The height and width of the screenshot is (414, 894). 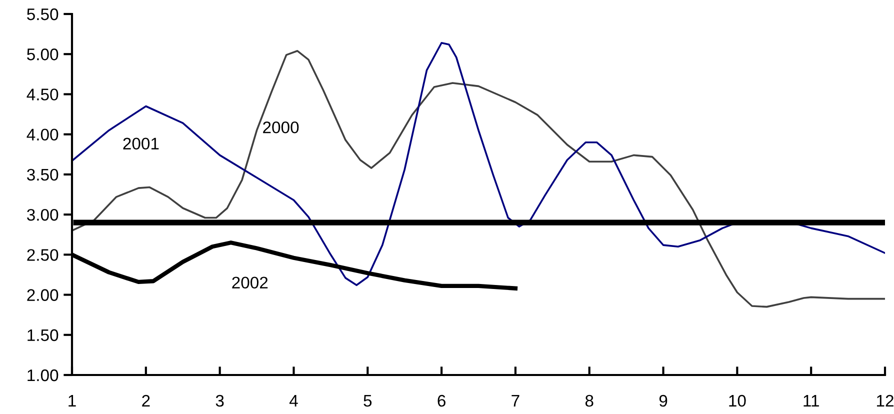 What do you see at coordinates (42, 94) in the screenshot?
I see `y-tick-label: 4.50` at bounding box center [42, 94].